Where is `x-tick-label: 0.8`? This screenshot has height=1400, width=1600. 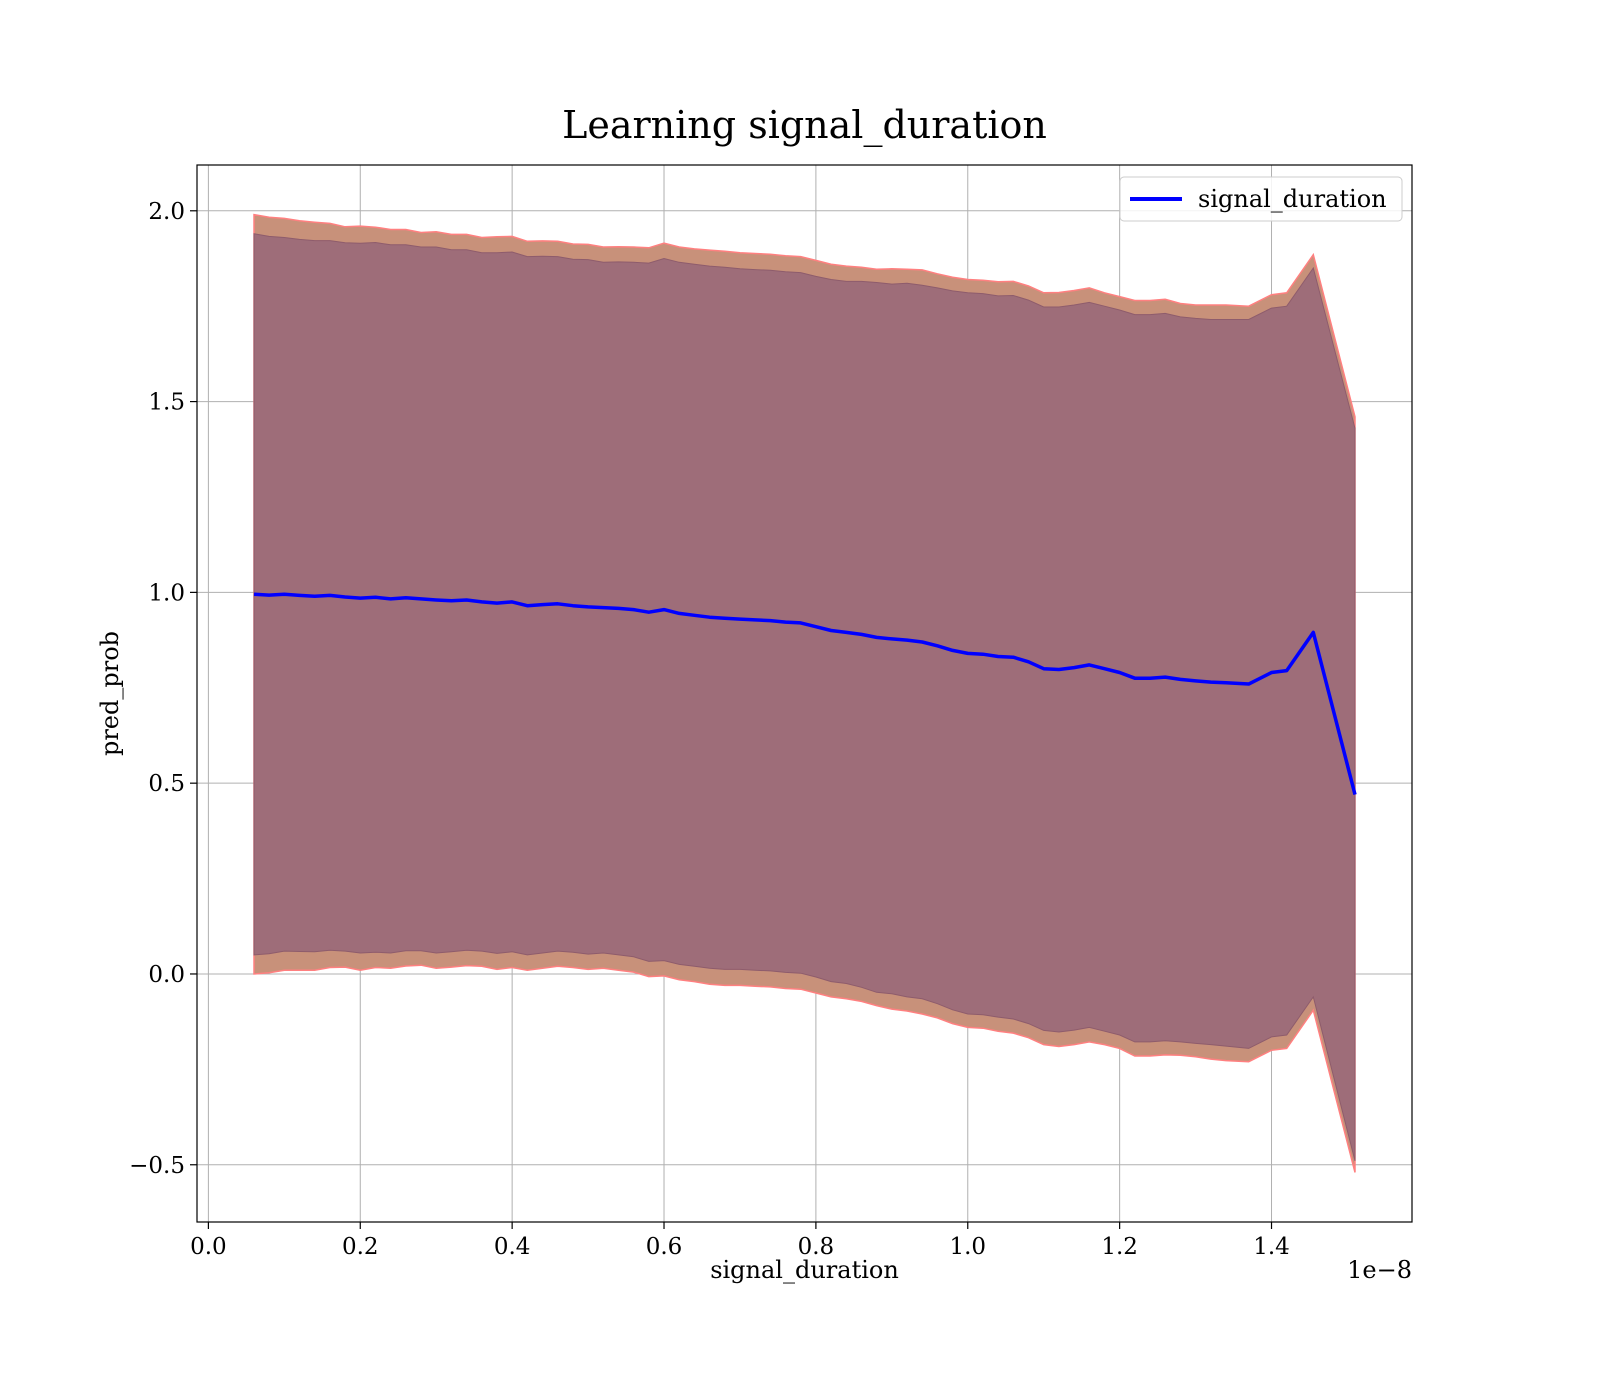
x-tick-label: 0.8 is located at coordinates (816, 1247).